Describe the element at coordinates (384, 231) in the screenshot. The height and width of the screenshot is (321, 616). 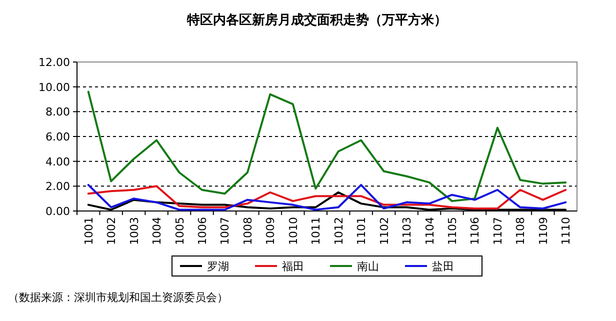
I see `x-tick-label: 1102` at that location.